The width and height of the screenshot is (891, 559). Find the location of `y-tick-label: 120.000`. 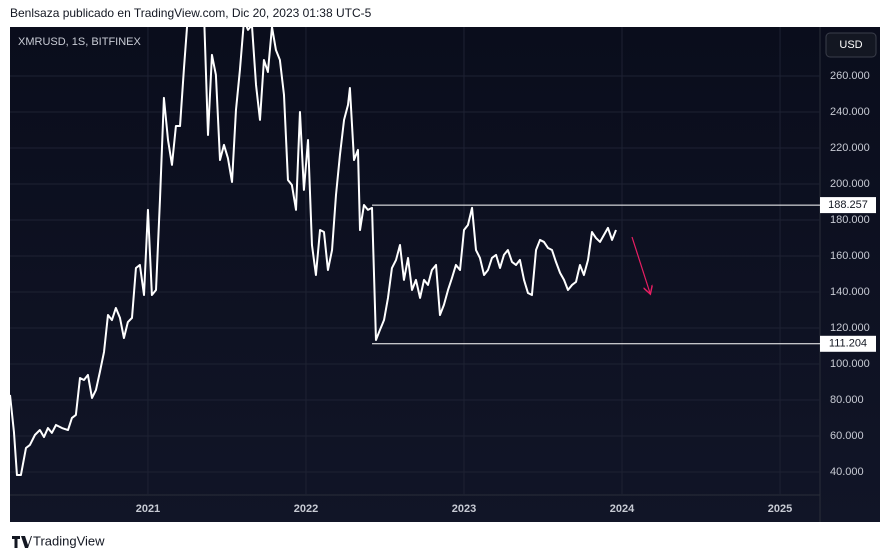

y-tick-label: 120.000 is located at coordinates (850, 328).